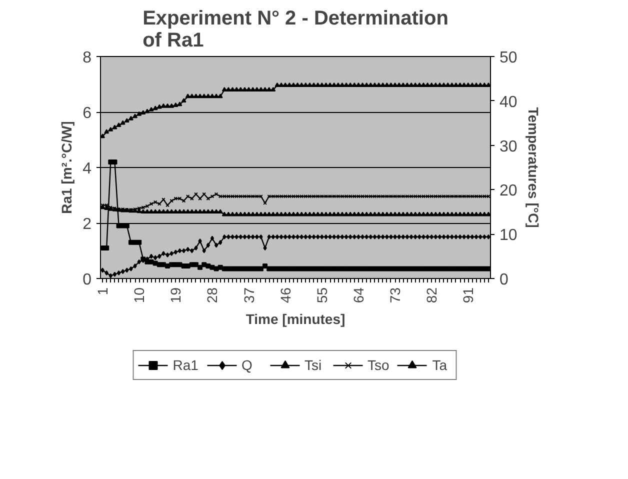 This screenshot has width=628, height=479. I want to click on legend-label: Ra1, so click(185, 365).